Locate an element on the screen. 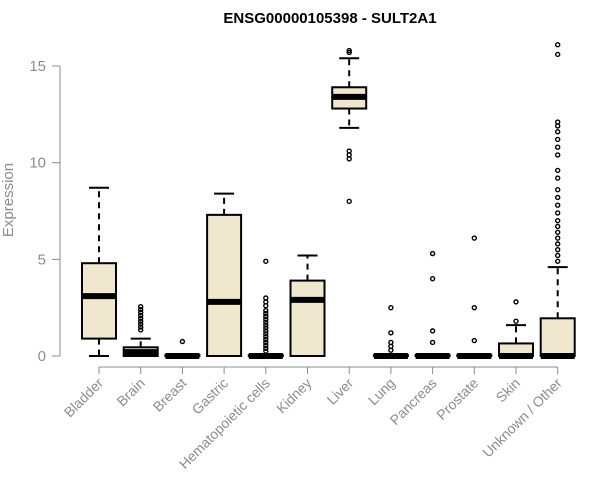 The image size is (600, 500). x-tick-label: Lung is located at coordinates (381, 391).